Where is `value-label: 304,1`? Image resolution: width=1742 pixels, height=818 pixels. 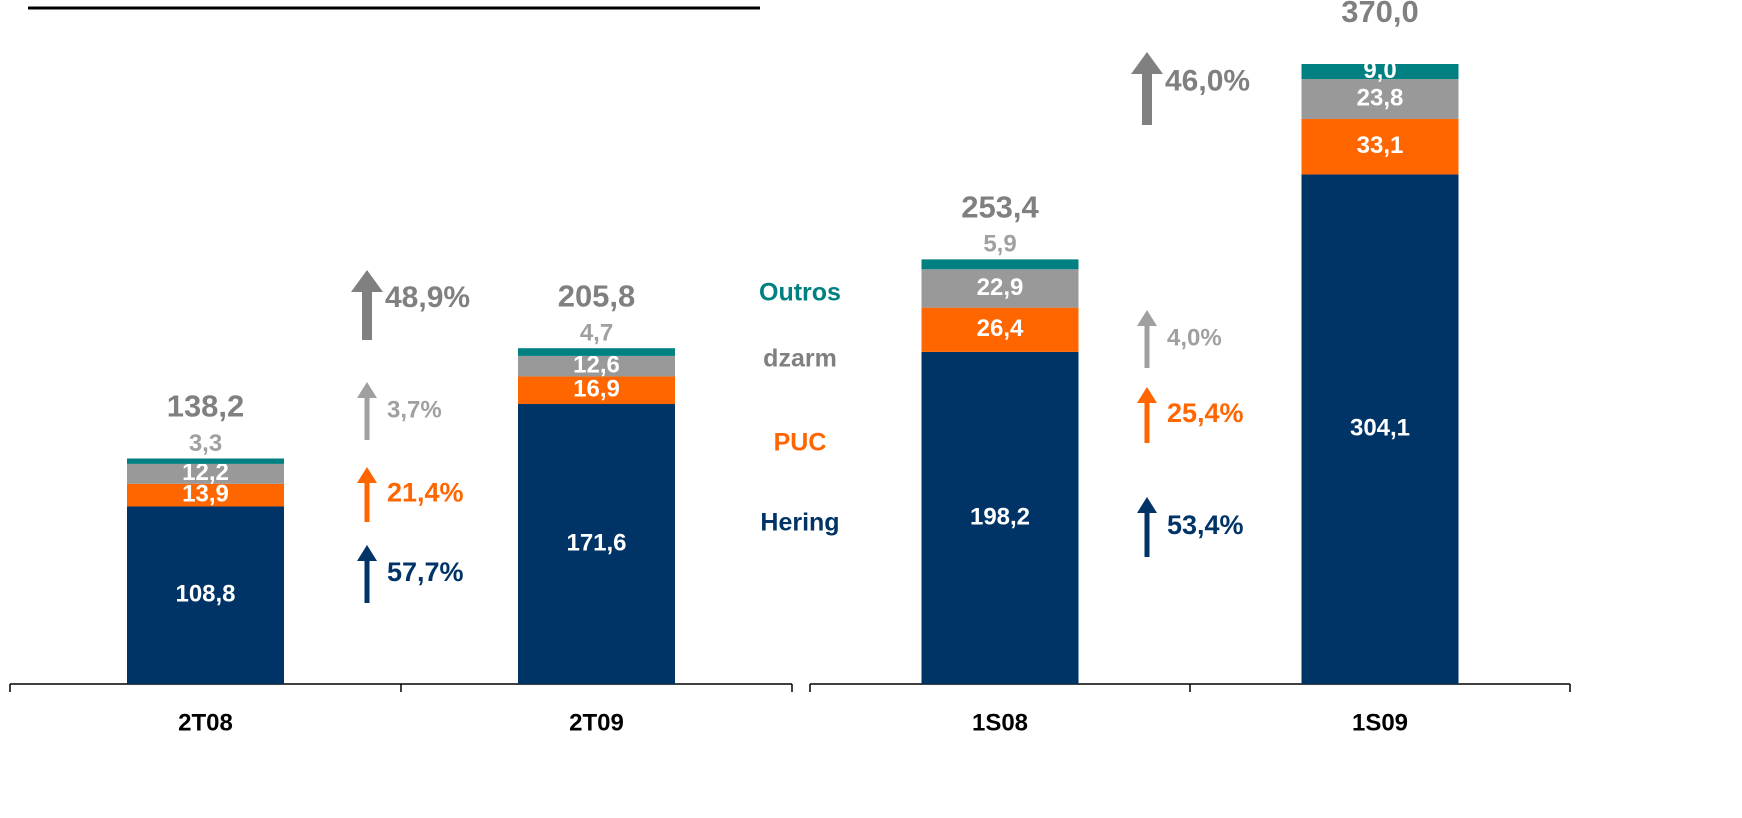
value-label: 304,1 is located at coordinates (1380, 428).